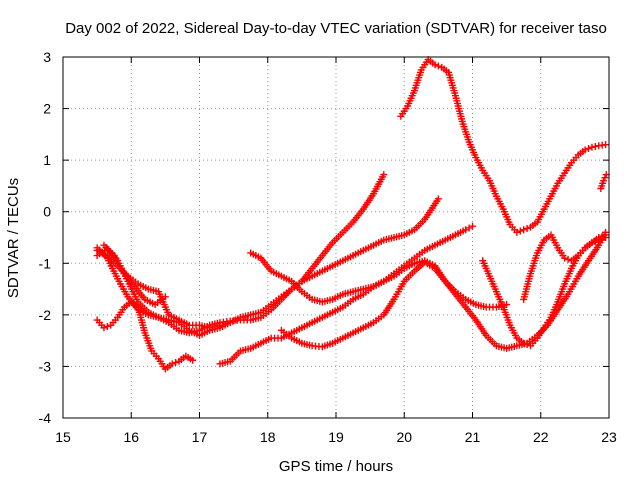 The image size is (640, 480). I want to click on x-tick-label: 16, so click(131, 437).